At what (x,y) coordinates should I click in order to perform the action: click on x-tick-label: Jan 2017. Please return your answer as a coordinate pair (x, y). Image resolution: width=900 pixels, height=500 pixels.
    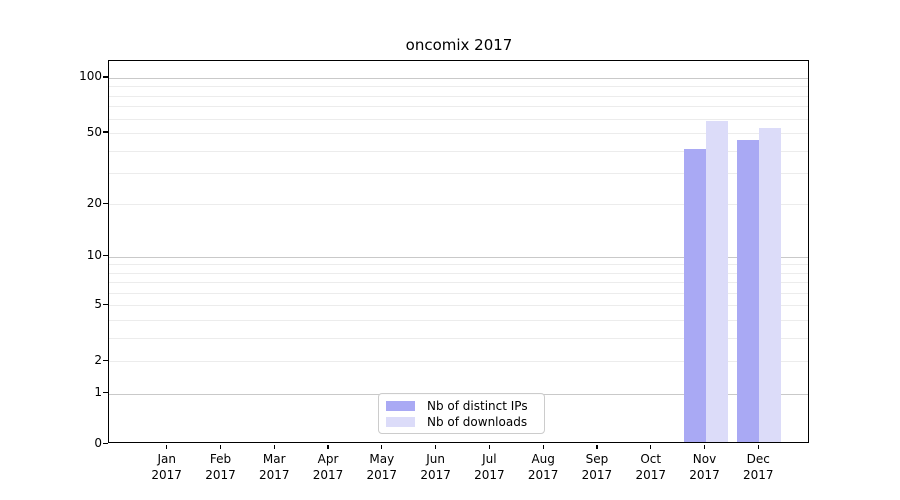
    Looking at the image, I should click on (166, 467).